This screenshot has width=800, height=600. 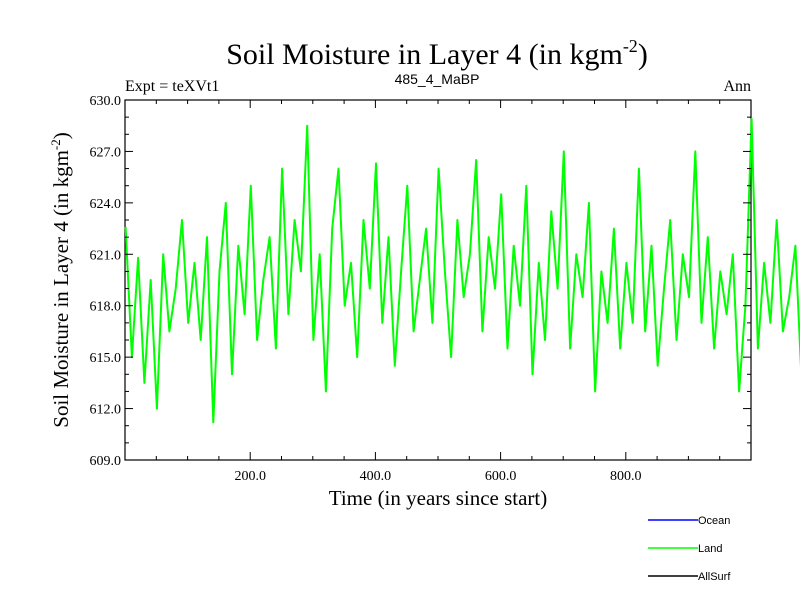 What do you see at coordinates (424, 54) in the screenshot?
I see `chart-title-main: Soil Moisture in Layer 4 (in kgm` at bounding box center [424, 54].